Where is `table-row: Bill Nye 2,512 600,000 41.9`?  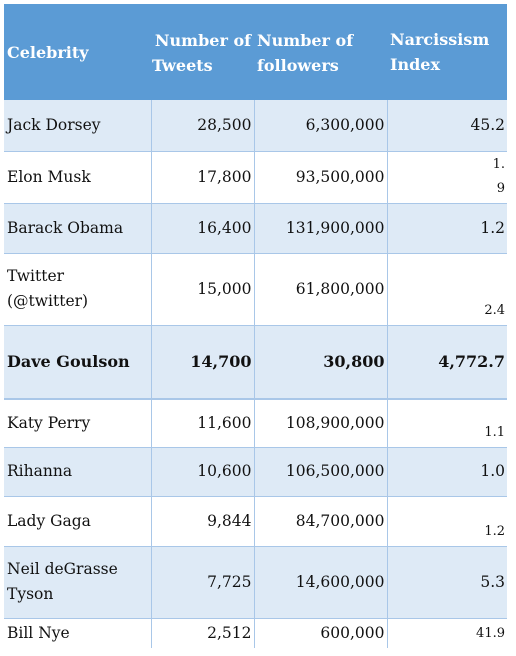 table-row: Bill Nye 2,512 600,000 41.9 is located at coordinates (255, 633).